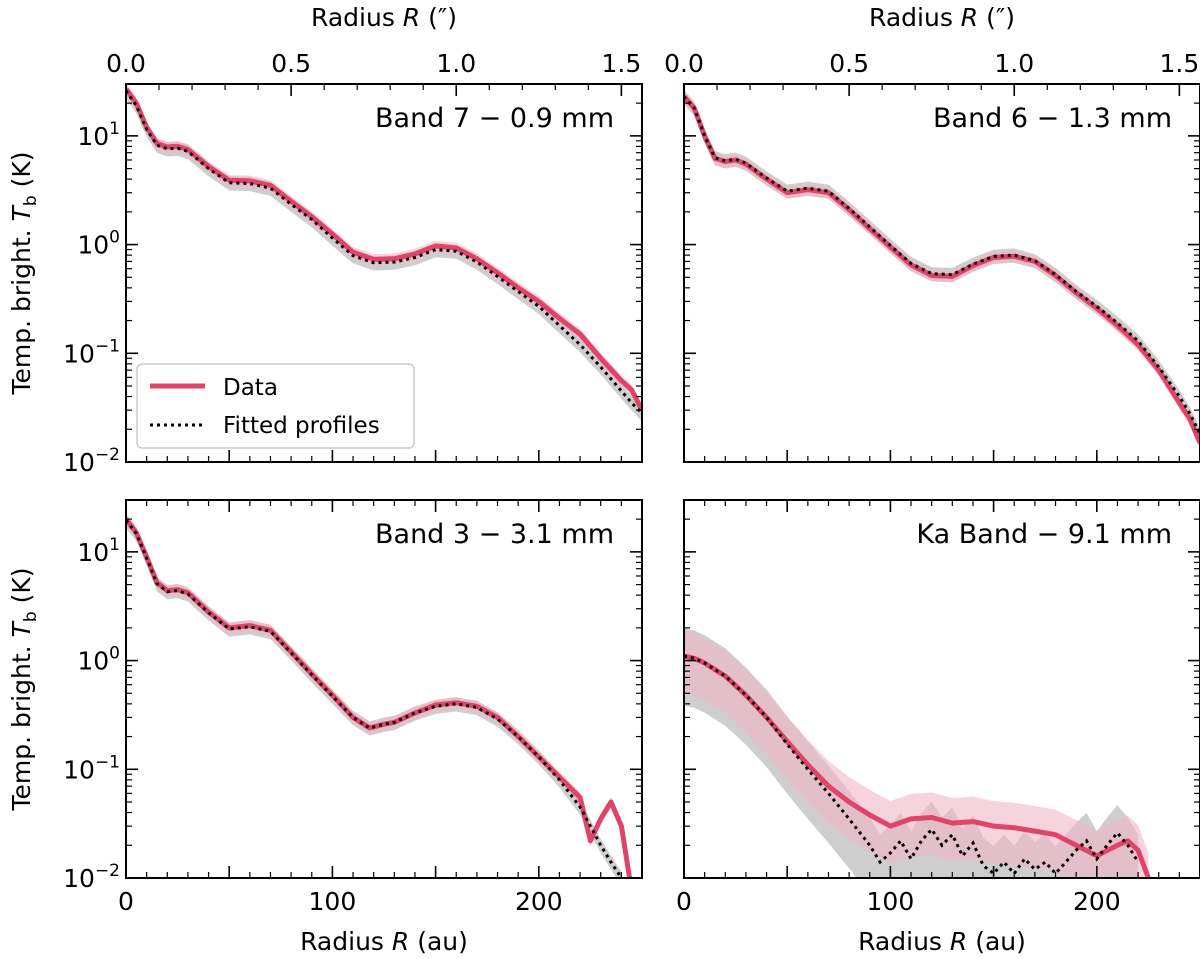 This screenshot has width=1200, height=959. What do you see at coordinates (1044, 534) in the screenshot?
I see `panel-title: Ka Band − 9.1 mm` at bounding box center [1044, 534].